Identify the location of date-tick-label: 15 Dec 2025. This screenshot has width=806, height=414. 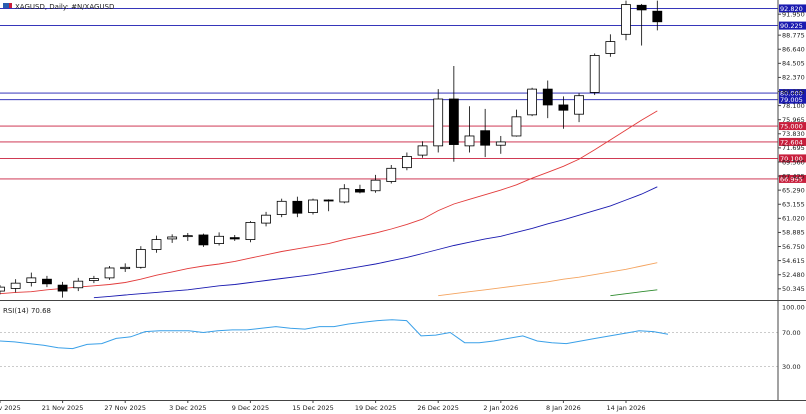
(313, 408).